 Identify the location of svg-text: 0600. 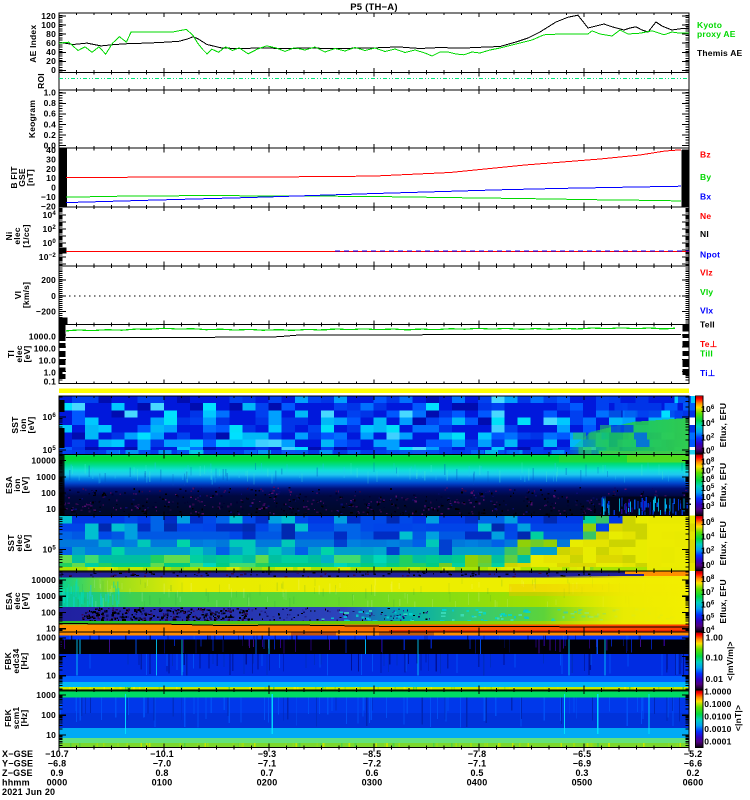
(693, 783).